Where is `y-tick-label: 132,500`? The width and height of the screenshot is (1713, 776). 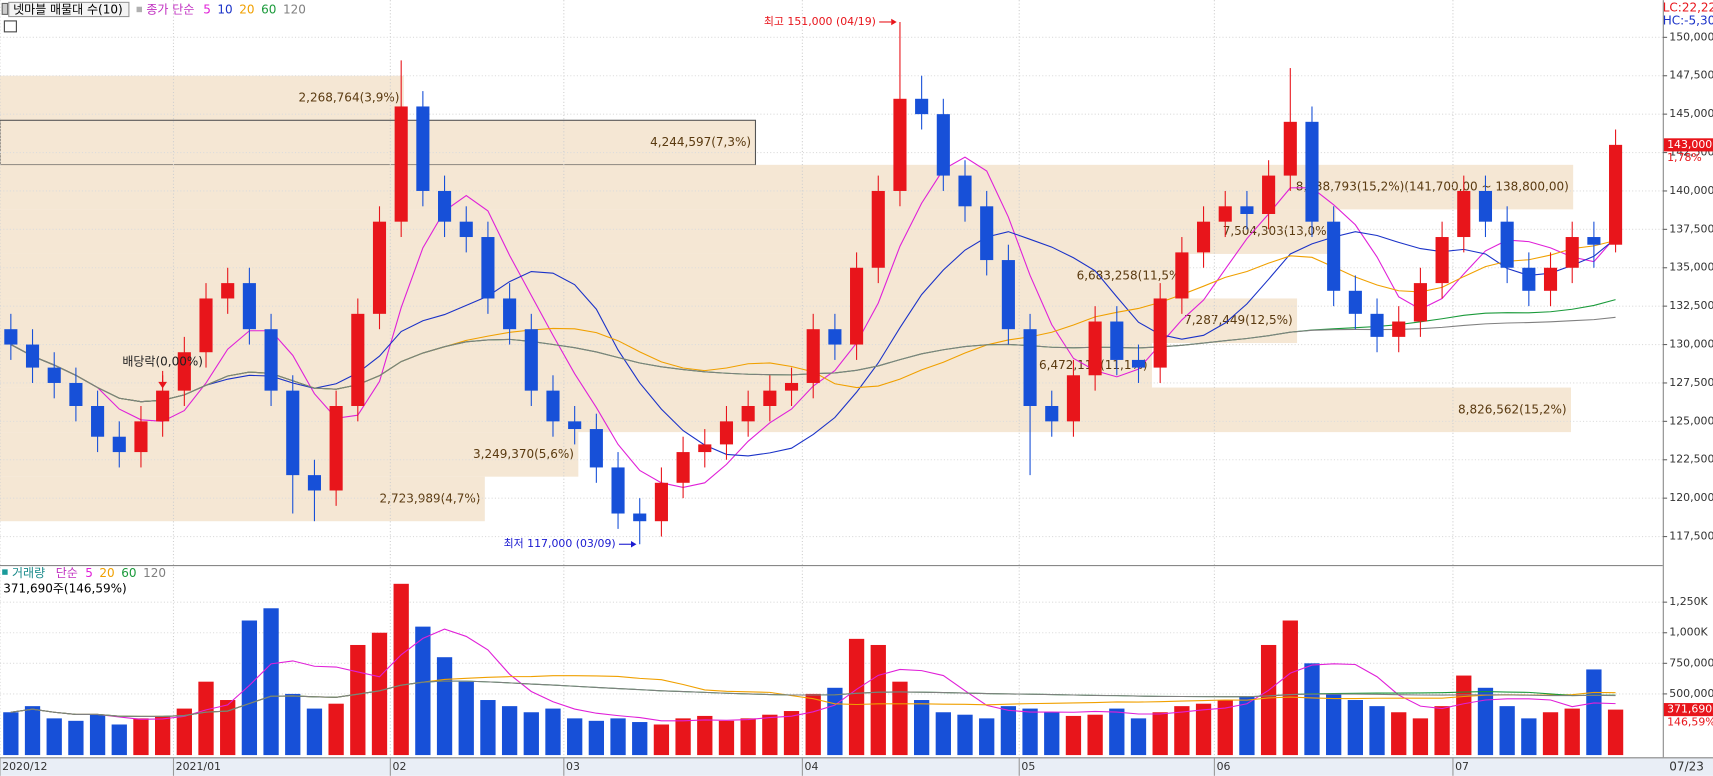 y-tick-label: 132,500 is located at coordinates (1691, 305).